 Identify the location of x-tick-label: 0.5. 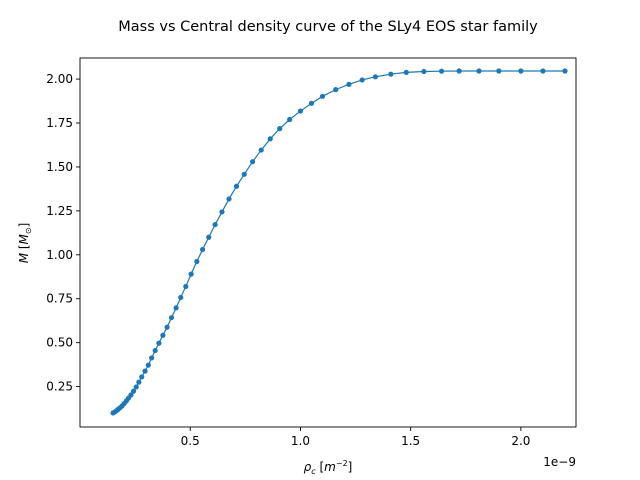
(190, 441).